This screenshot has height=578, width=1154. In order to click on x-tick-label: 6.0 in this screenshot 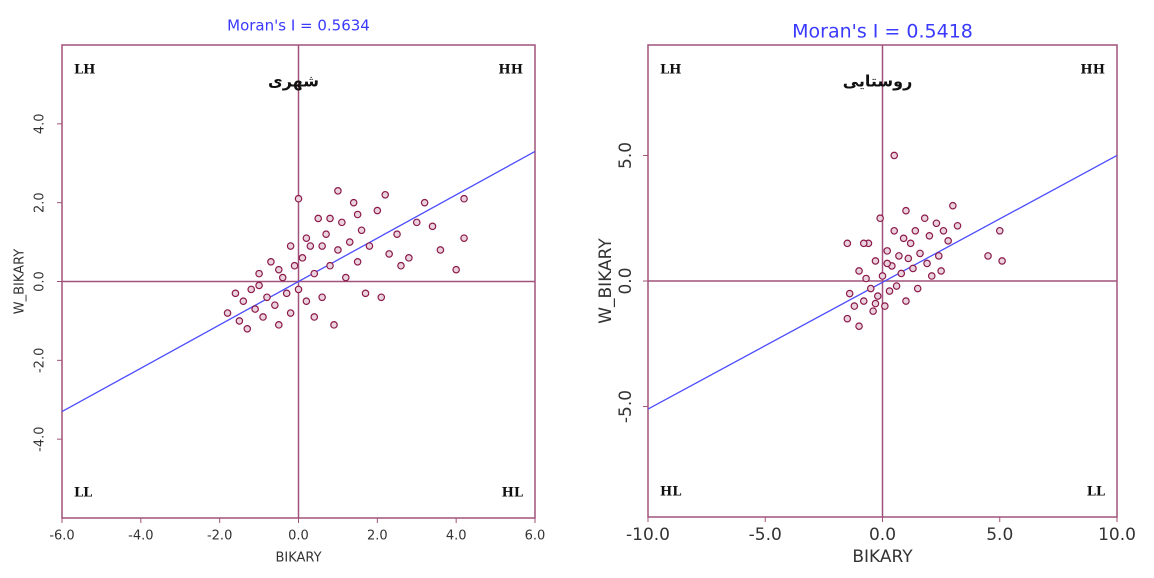, I will do `click(535, 536)`.